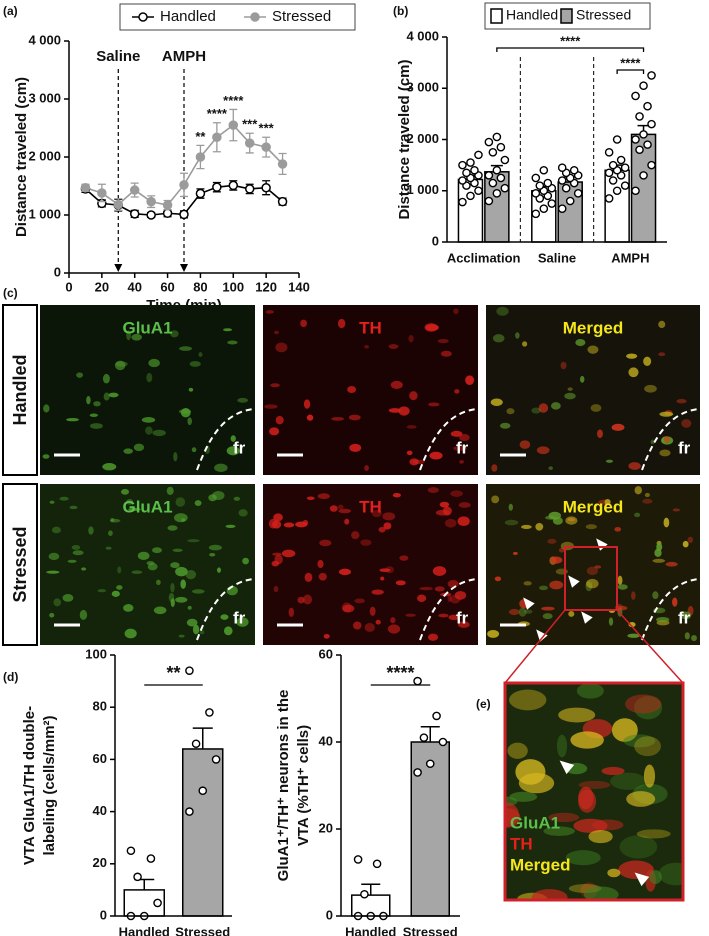 The width and height of the screenshot is (709, 936). Describe the element at coordinates (20, 389) in the screenshot. I see `row-label: Handled` at that location.